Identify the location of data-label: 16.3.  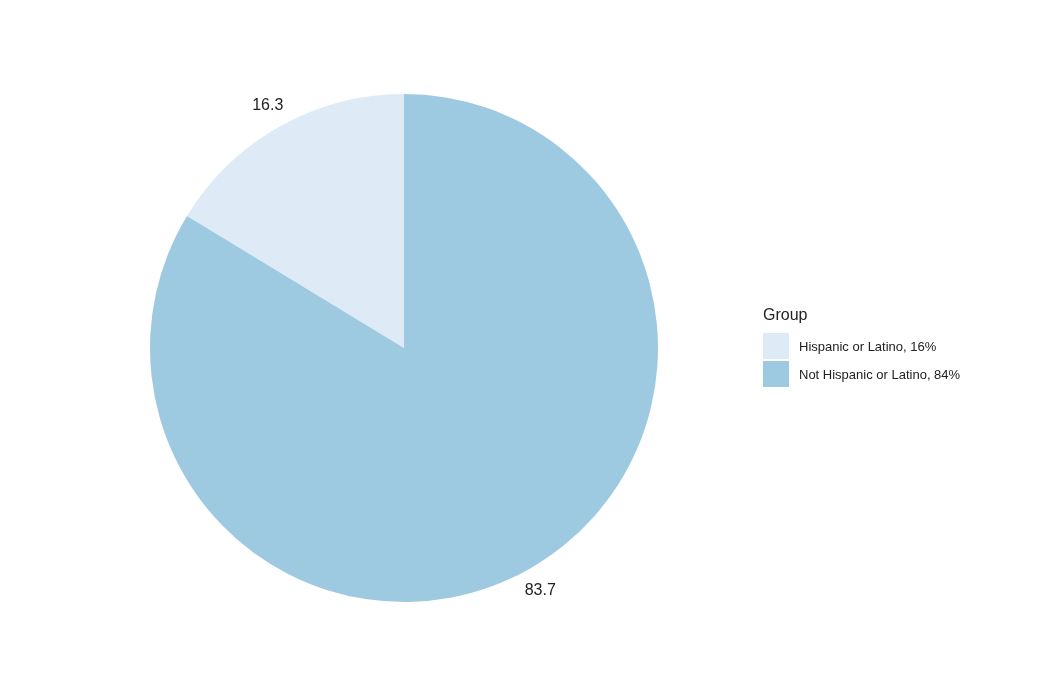
(268, 104).